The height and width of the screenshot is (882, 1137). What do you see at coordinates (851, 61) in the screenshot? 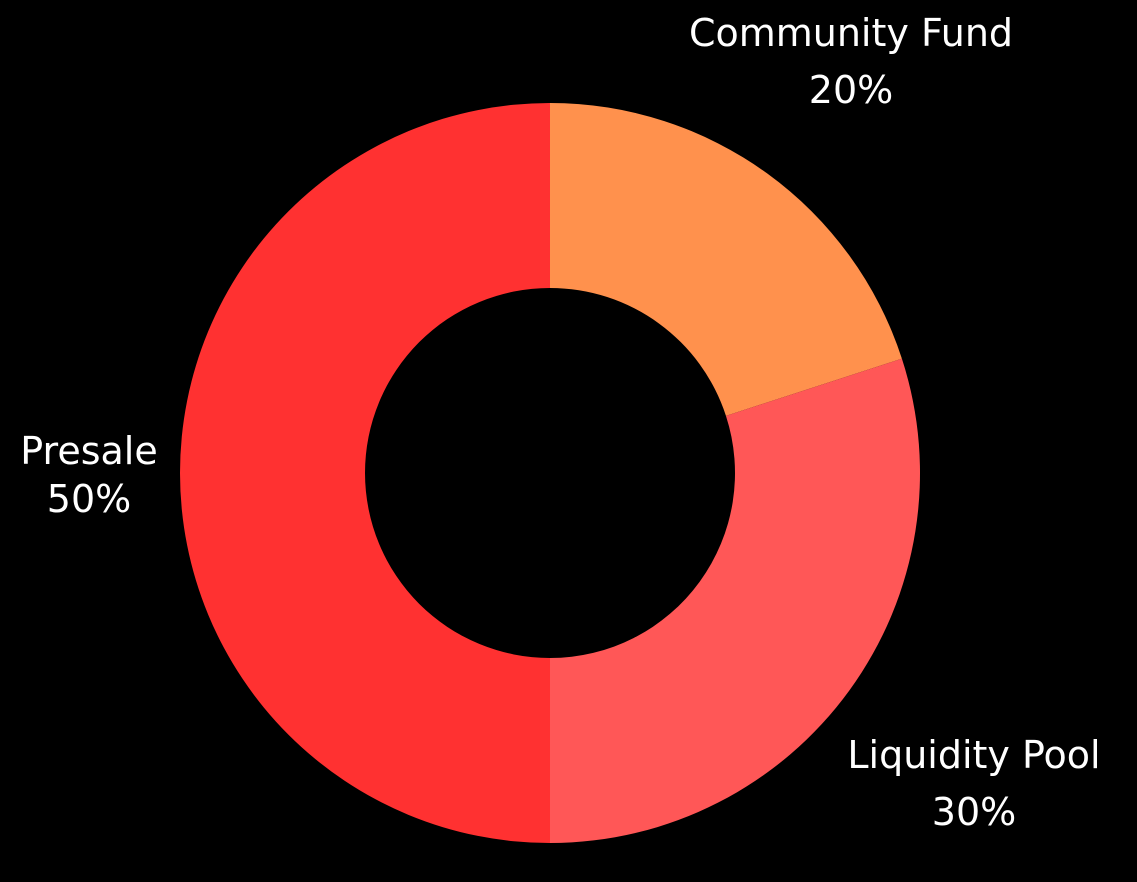
I see `label-community-fund: Community Fund 20%` at bounding box center [851, 61].